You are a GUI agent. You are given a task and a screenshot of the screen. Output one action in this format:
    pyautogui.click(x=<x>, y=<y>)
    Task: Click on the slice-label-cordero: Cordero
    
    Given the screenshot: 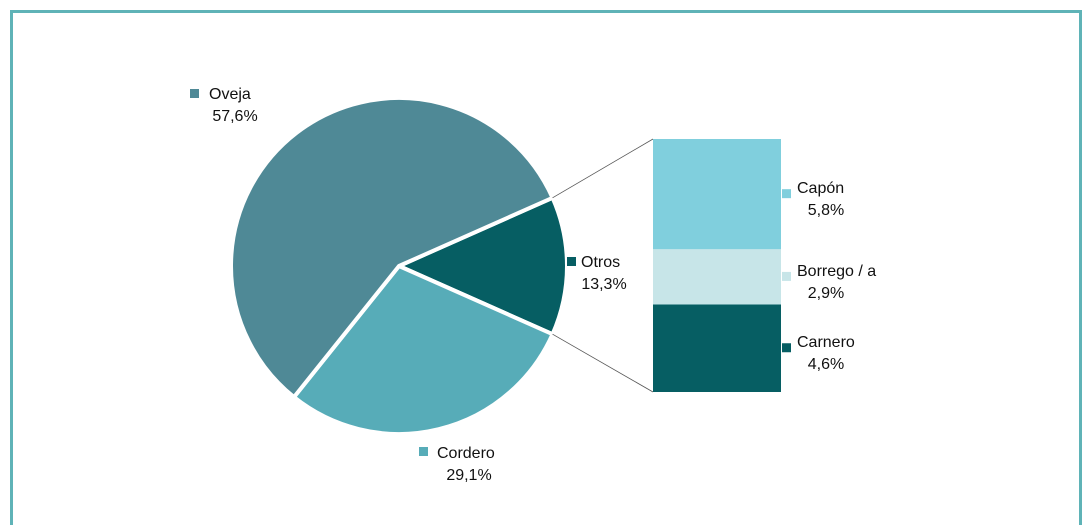 What is the action you would take?
    pyautogui.click(x=466, y=453)
    